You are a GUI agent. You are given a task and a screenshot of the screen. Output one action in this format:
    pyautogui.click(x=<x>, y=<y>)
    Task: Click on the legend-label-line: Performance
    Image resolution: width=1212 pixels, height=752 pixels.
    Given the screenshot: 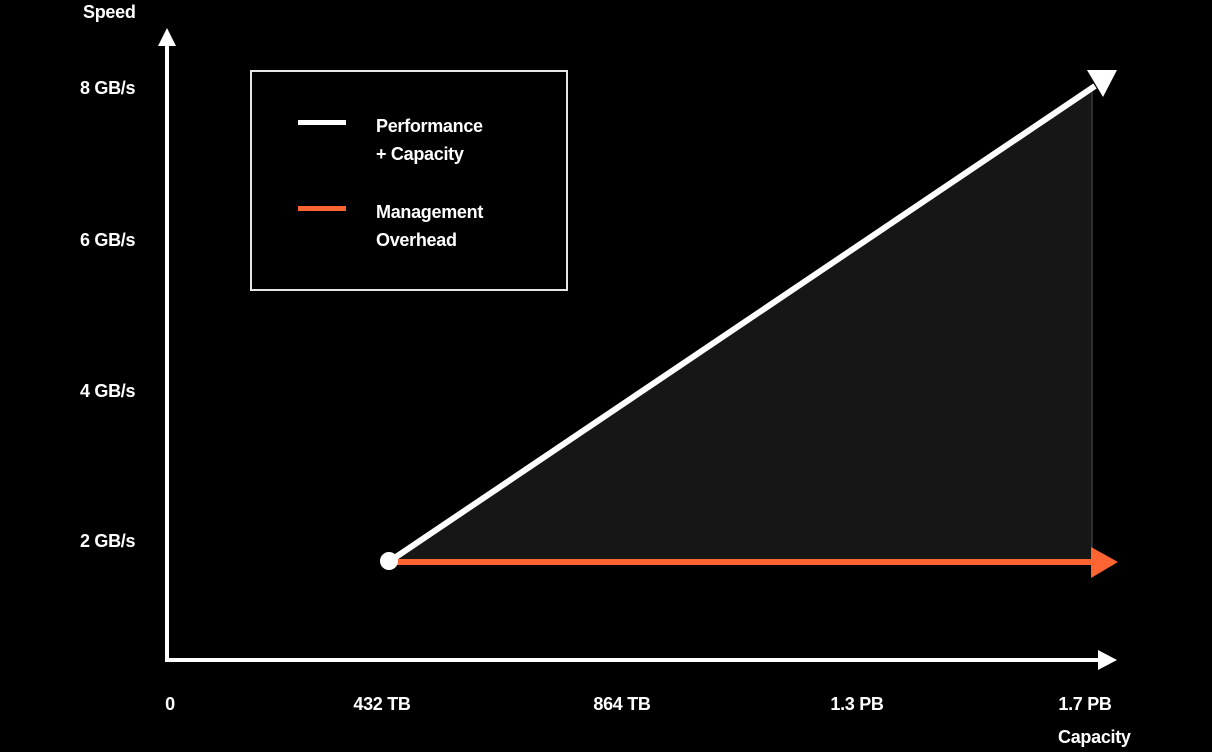 What is the action you would take?
    pyautogui.click(x=429, y=126)
    